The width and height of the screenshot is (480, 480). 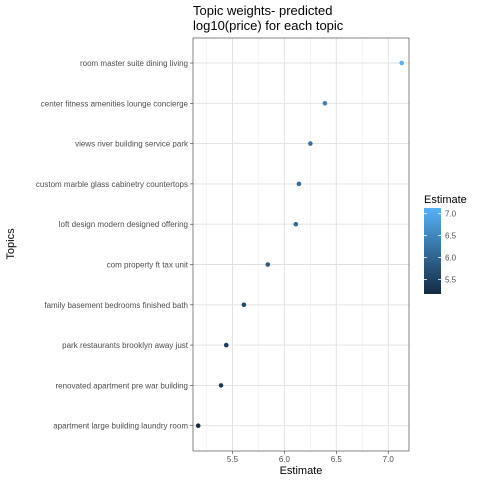 What do you see at coordinates (451, 214) in the screenshot?
I see `legend-tick-label: 7.0` at bounding box center [451, 214].